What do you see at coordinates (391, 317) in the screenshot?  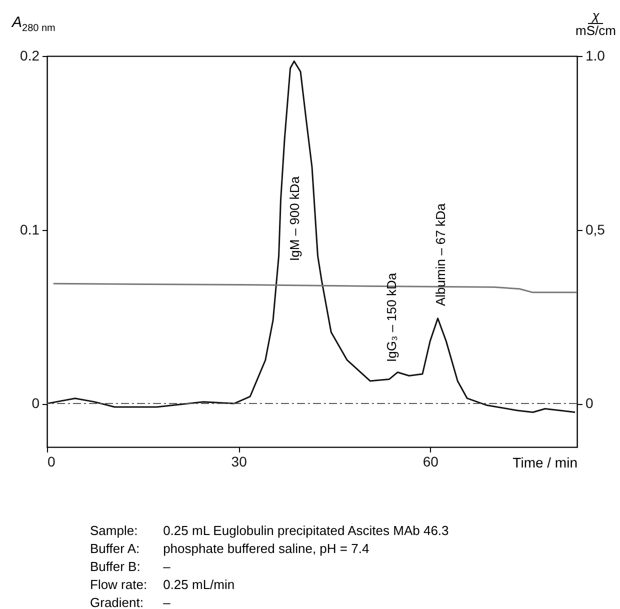 I see `annotation: IgG₃ – 150 kDa` at bounding box center [391, 317].